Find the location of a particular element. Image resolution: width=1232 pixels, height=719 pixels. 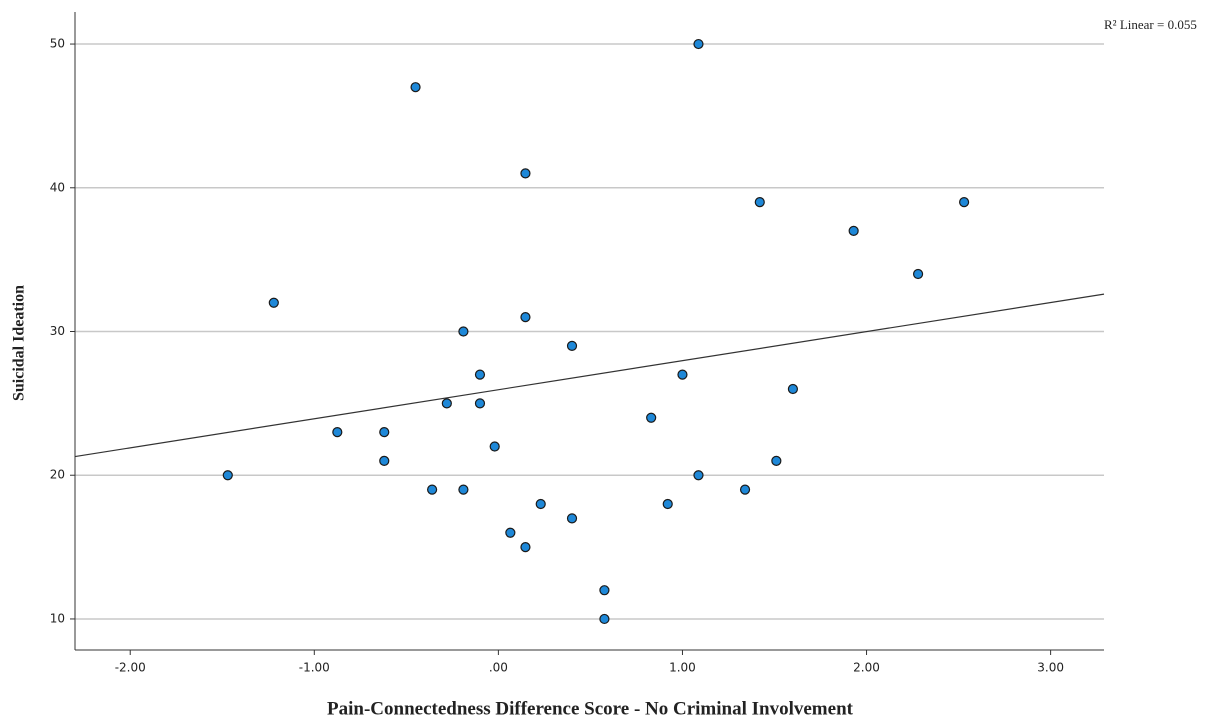

y-tick-label: 20 is located at coordinates (57, 475).